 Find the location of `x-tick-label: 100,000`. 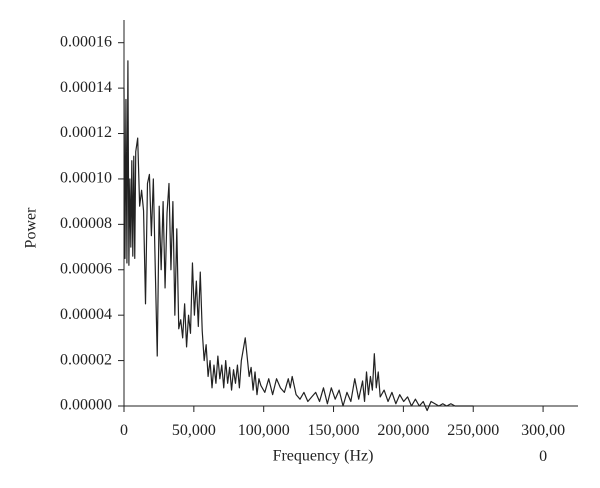

x-tick-label: 100,000 is located at coordinates (263, 430).